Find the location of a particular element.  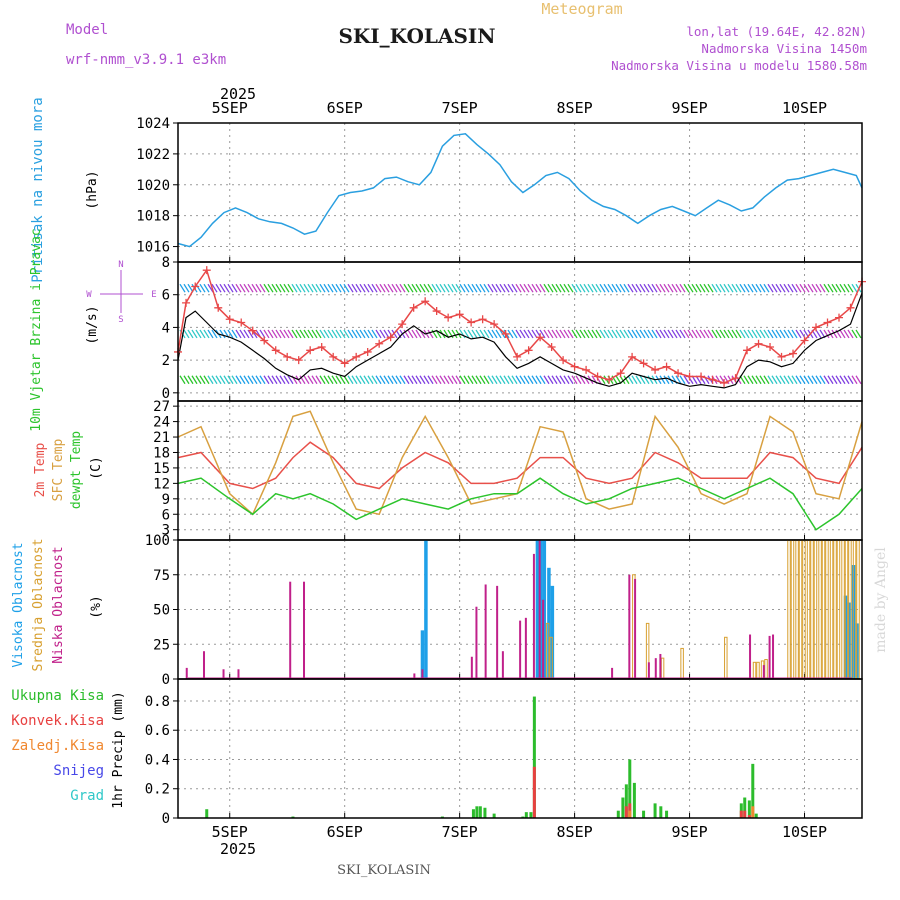

bottom-day-label: 7SEP is located at coordinates (460, 832).